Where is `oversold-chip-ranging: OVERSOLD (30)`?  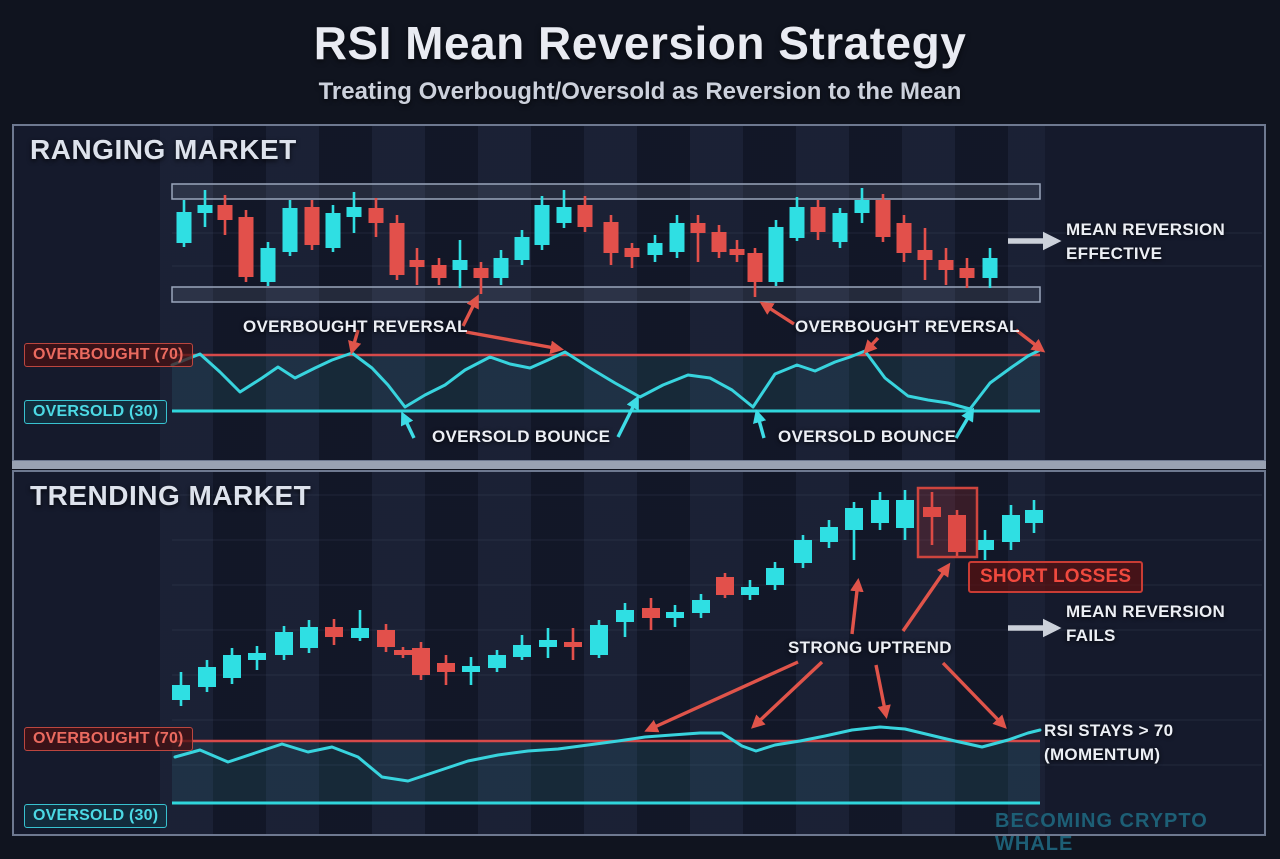
oversold-chip-ranging: OVERSOLD (30) is located at coordinates (96, 412).